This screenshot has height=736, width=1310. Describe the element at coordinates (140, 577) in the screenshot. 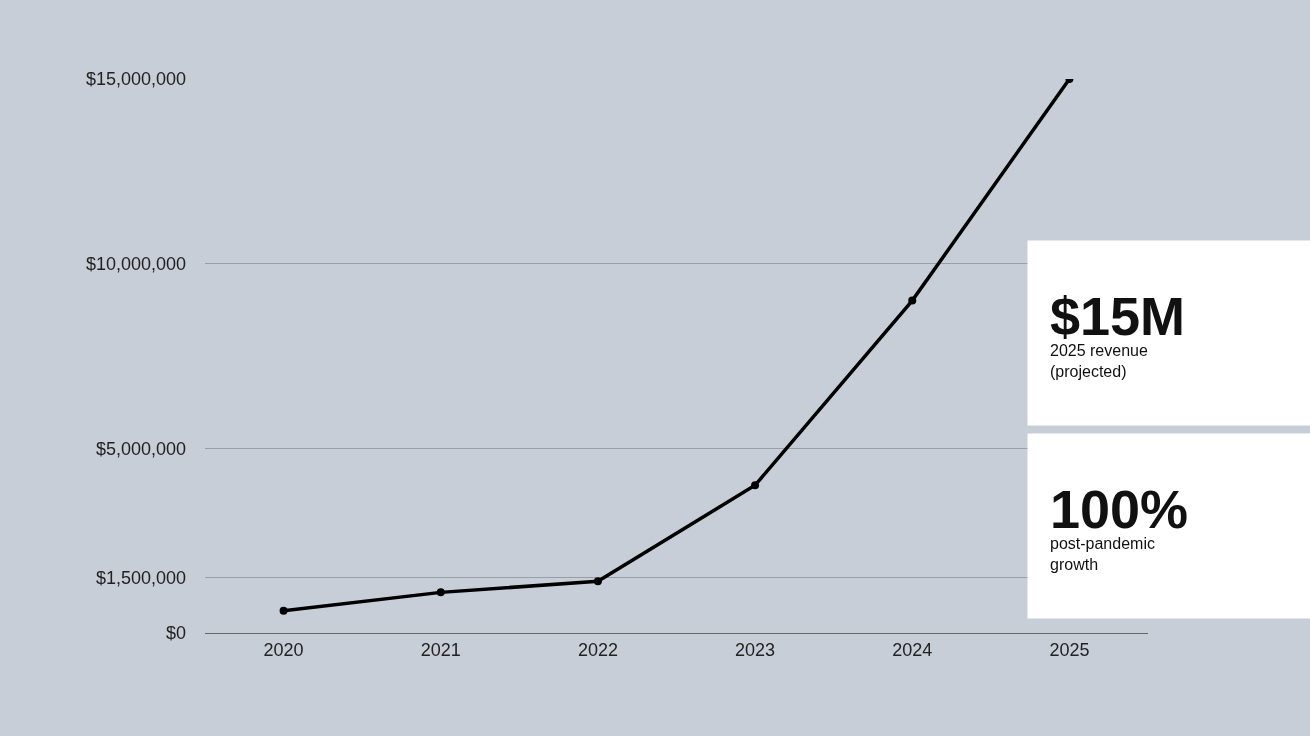

I see `y-tick-label: $1,500,000` at that location.